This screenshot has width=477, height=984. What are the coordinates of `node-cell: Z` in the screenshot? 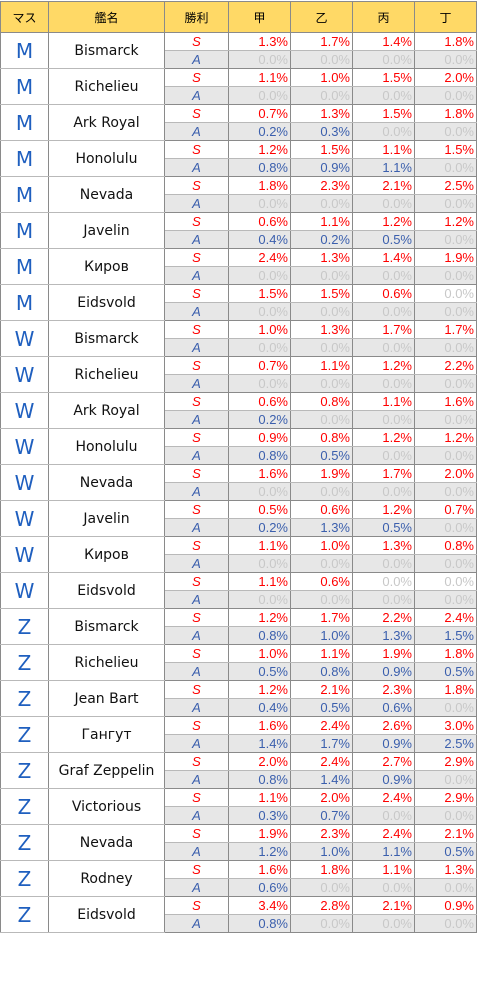 It's located at (24, 734).